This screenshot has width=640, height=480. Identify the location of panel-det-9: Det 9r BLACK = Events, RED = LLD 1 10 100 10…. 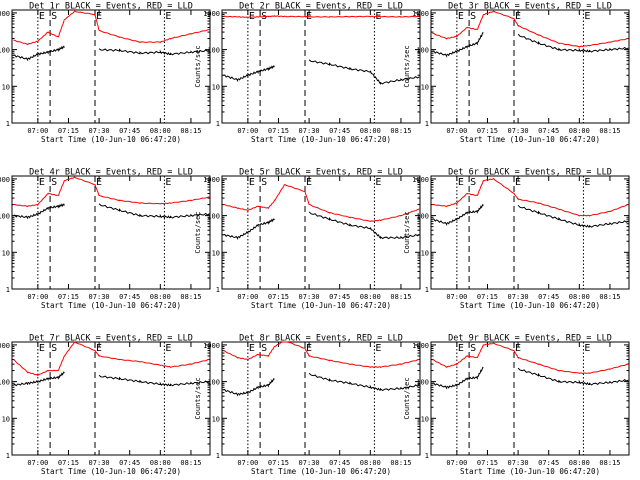
(516, 405).